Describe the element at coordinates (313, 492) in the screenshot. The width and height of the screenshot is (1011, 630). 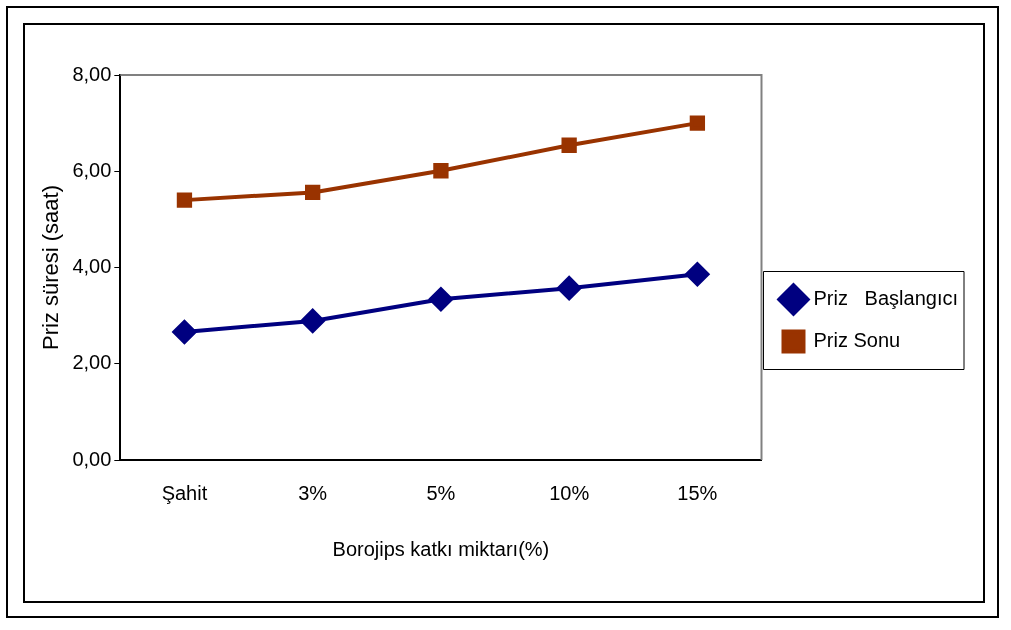
I see `x-tick-label: 3%` at that location.